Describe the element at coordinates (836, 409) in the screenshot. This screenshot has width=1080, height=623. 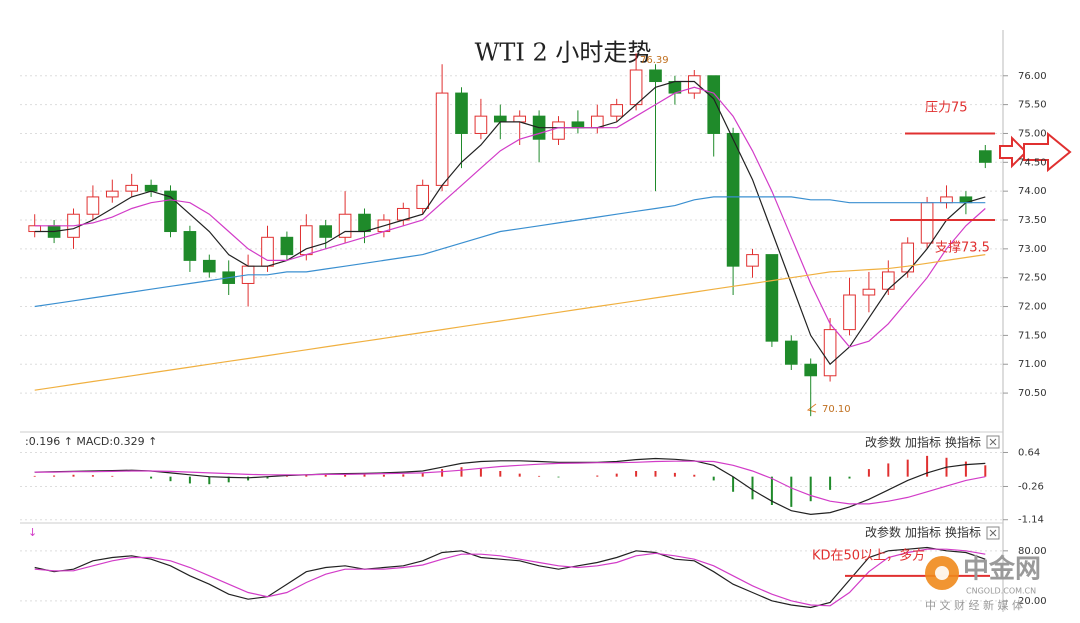
I see `annotation: 70.10` at that location.